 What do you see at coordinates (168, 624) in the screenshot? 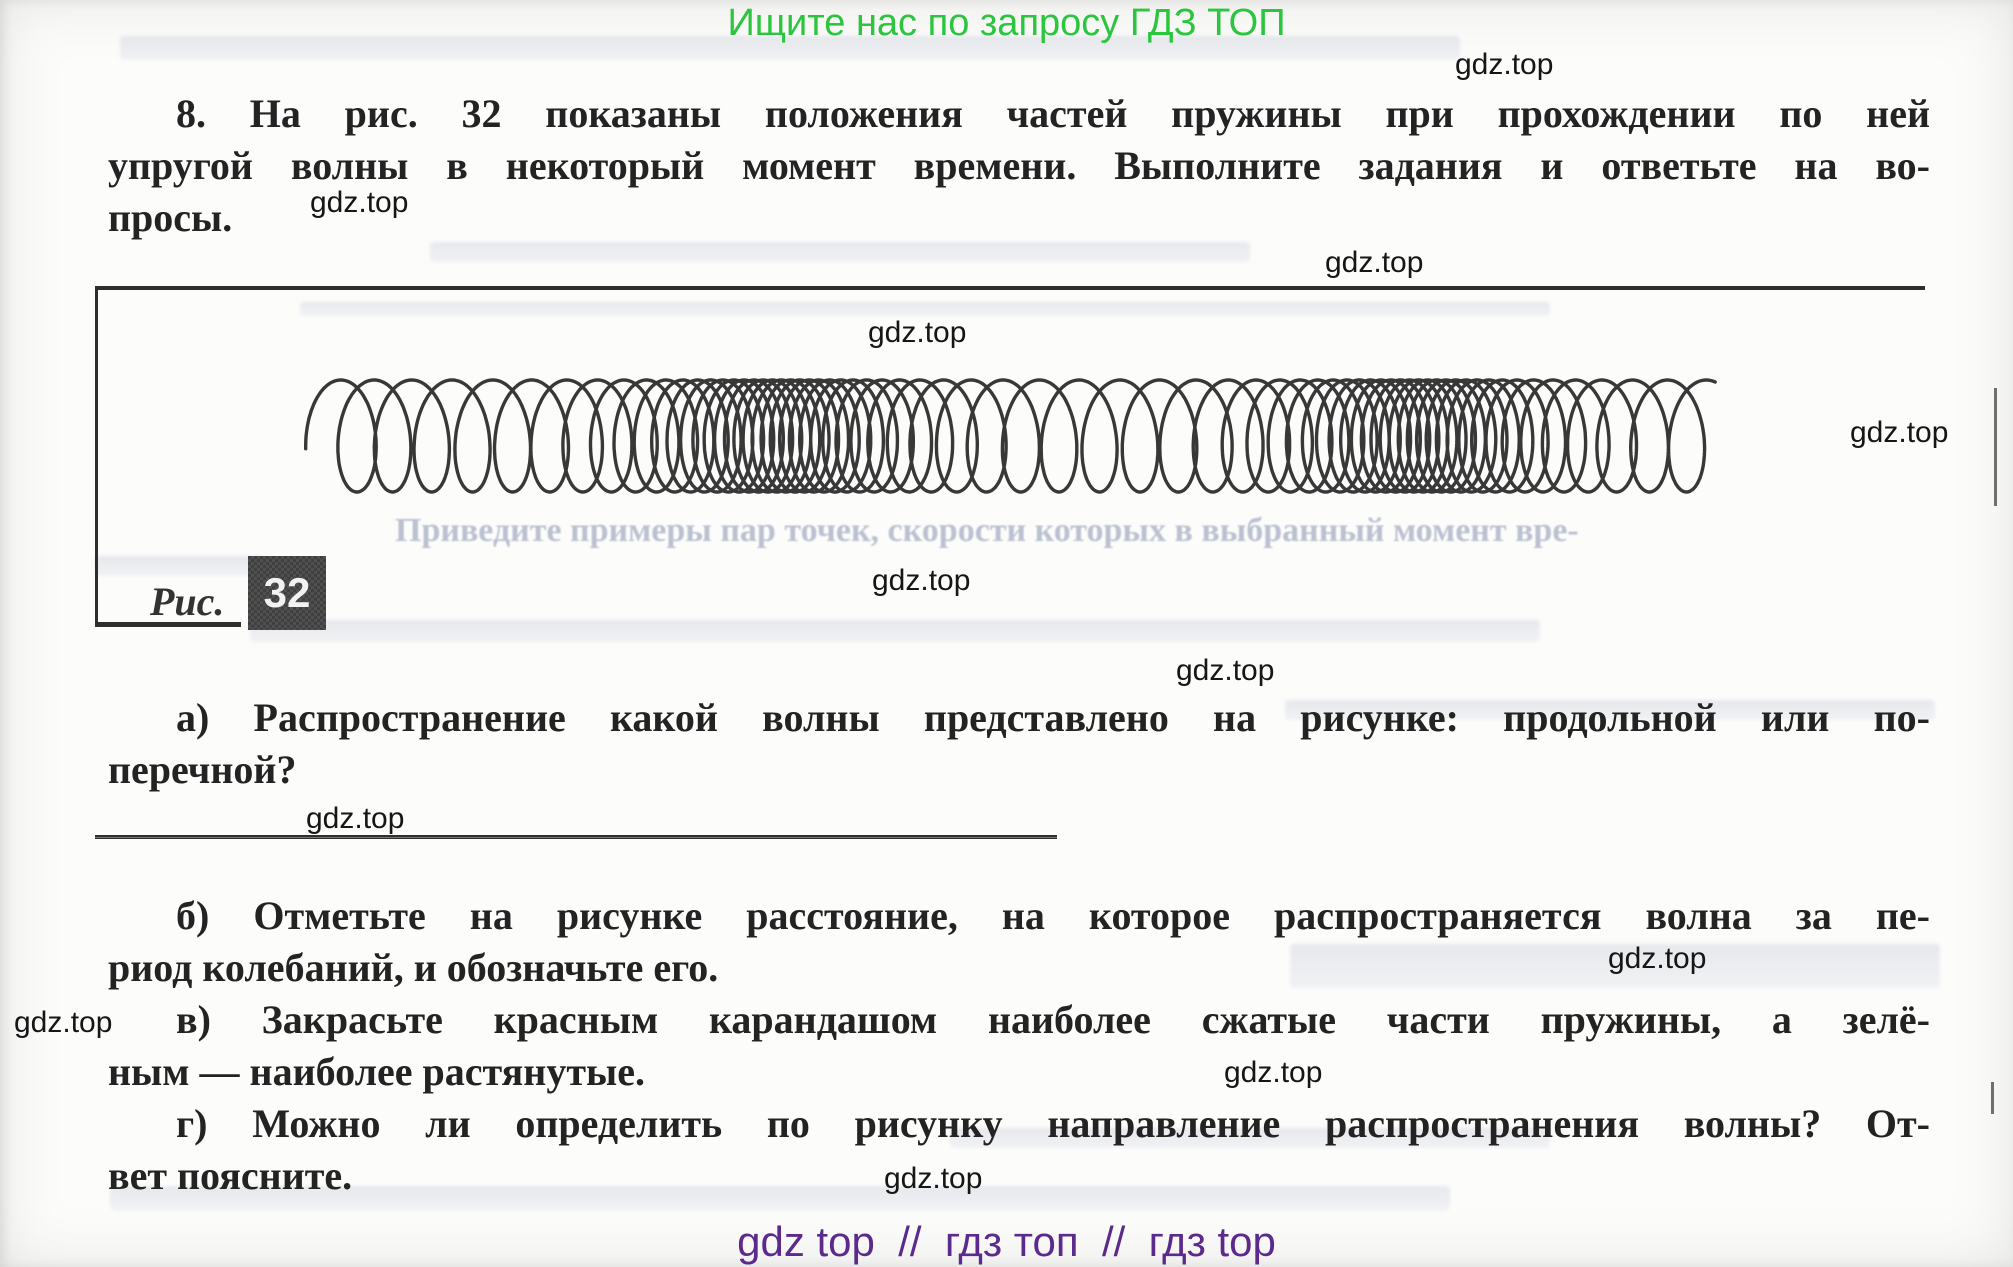
I see `figure-border-bottom` at bounding box center [168, 624].